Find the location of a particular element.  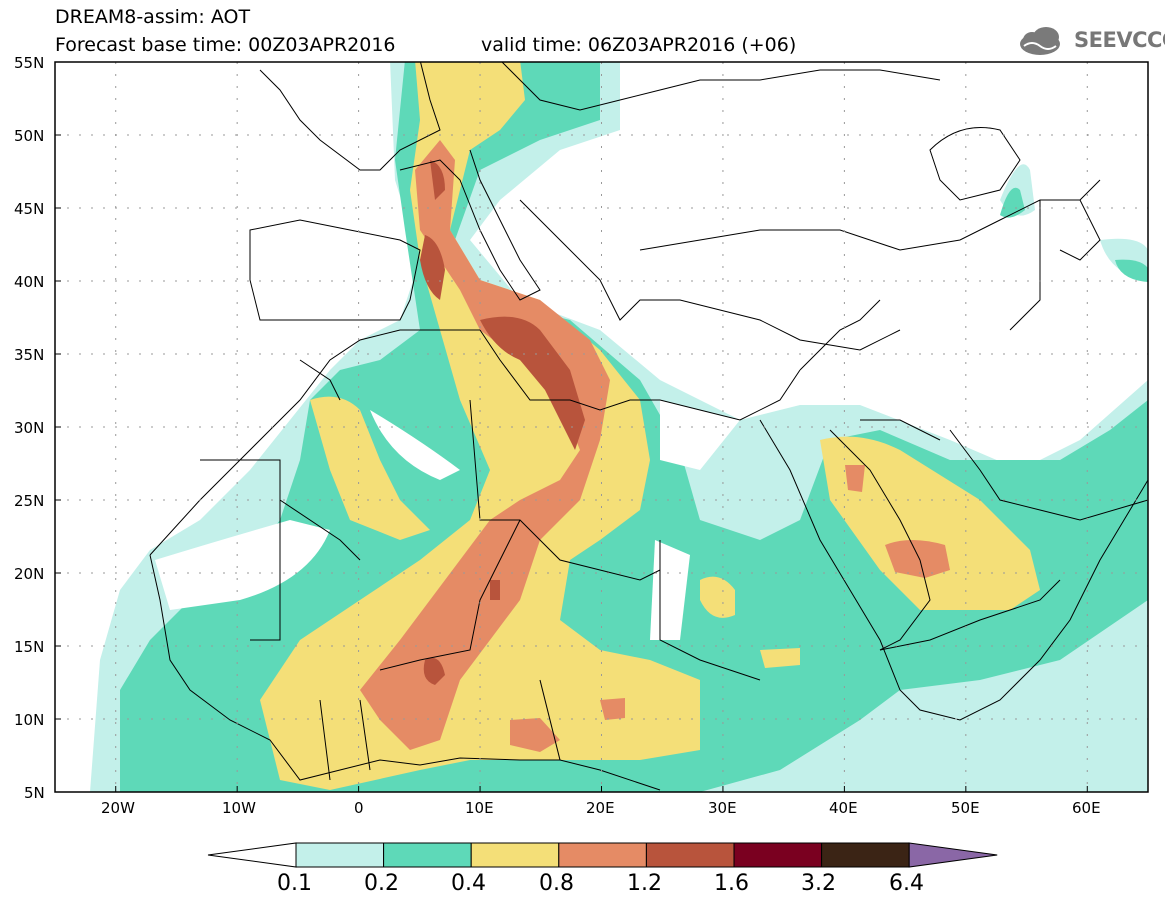

lon-tick-label: 20E is located at coordinates (600, 808).